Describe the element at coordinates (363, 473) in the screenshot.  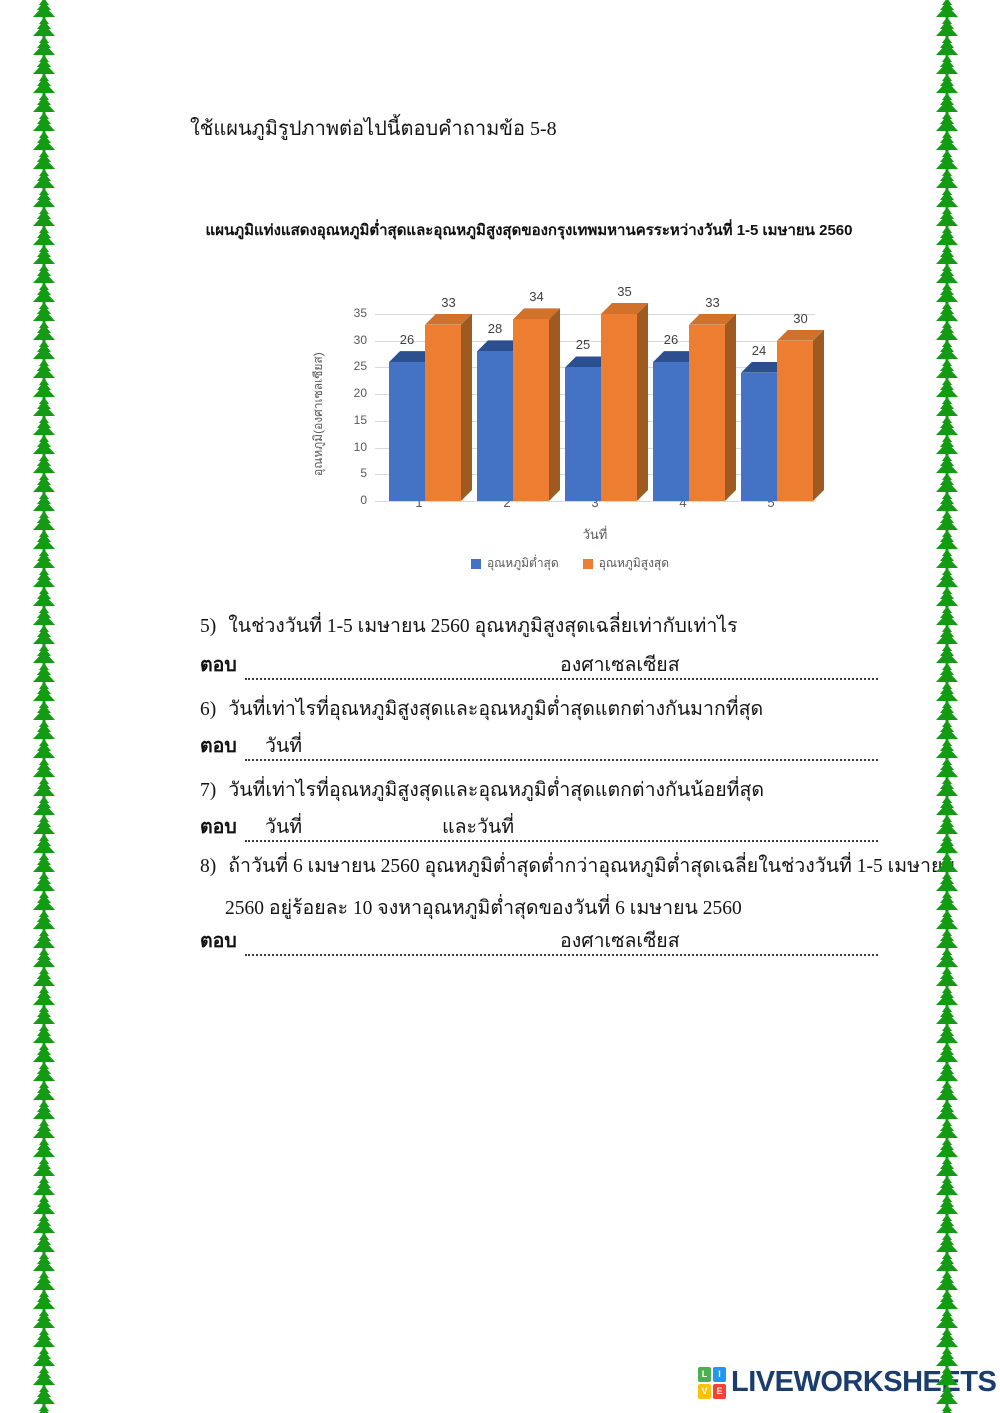
I see `y-tick-label: 5` at that location.